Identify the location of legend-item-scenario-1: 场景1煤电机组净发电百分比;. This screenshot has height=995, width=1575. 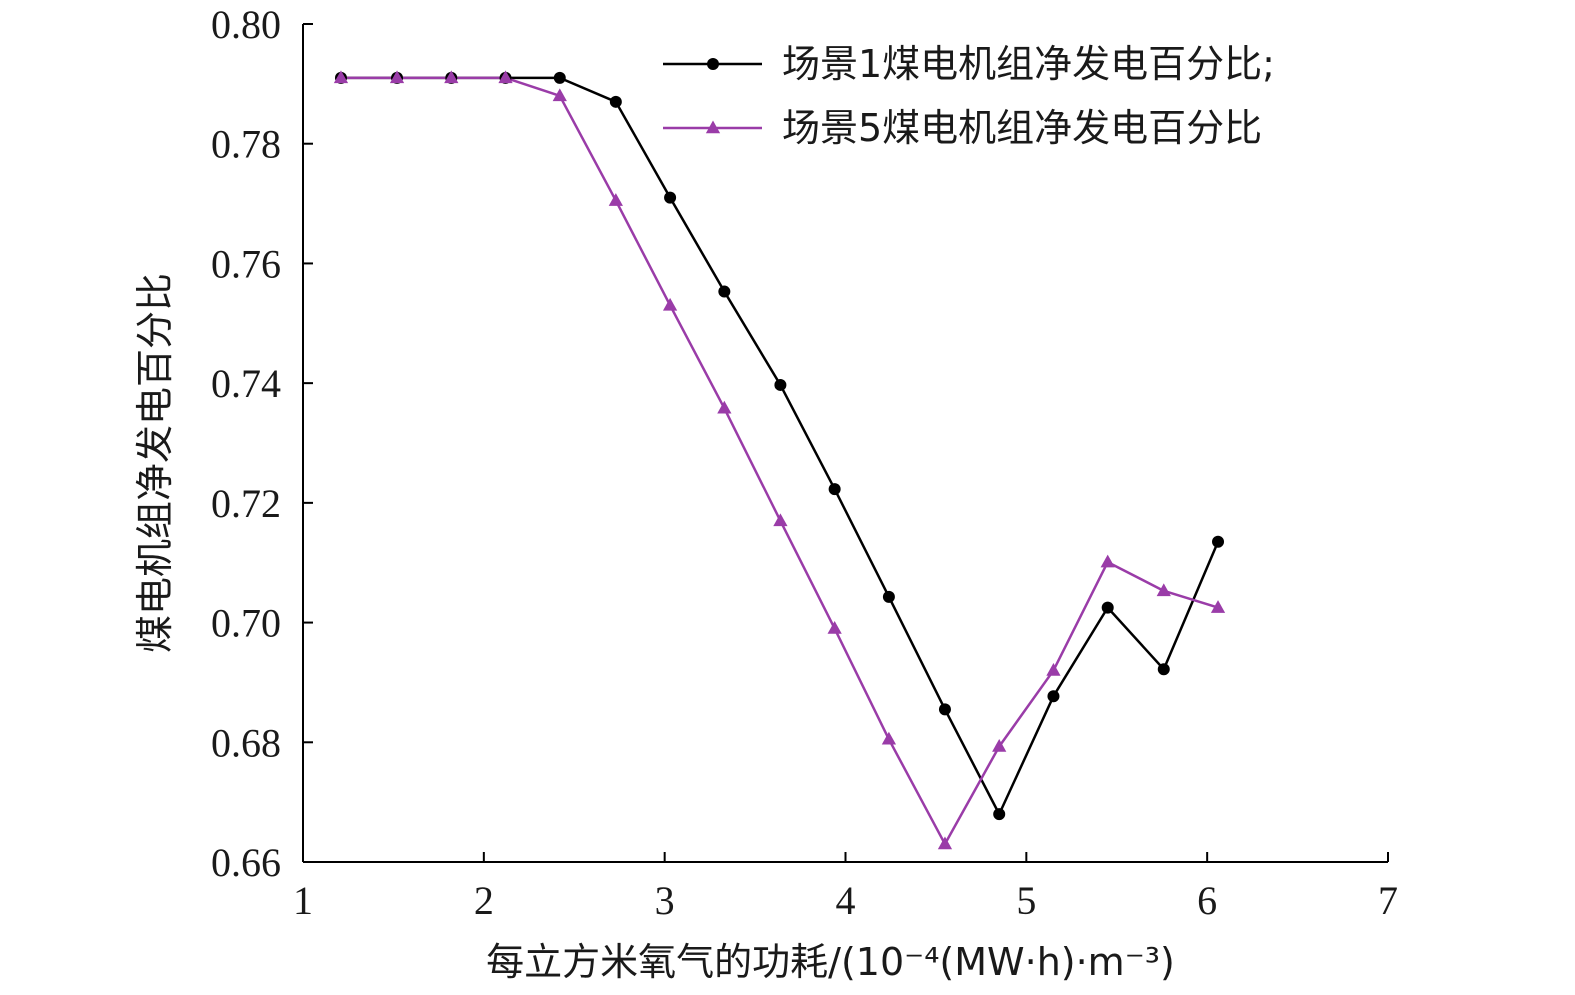
(969, 64).